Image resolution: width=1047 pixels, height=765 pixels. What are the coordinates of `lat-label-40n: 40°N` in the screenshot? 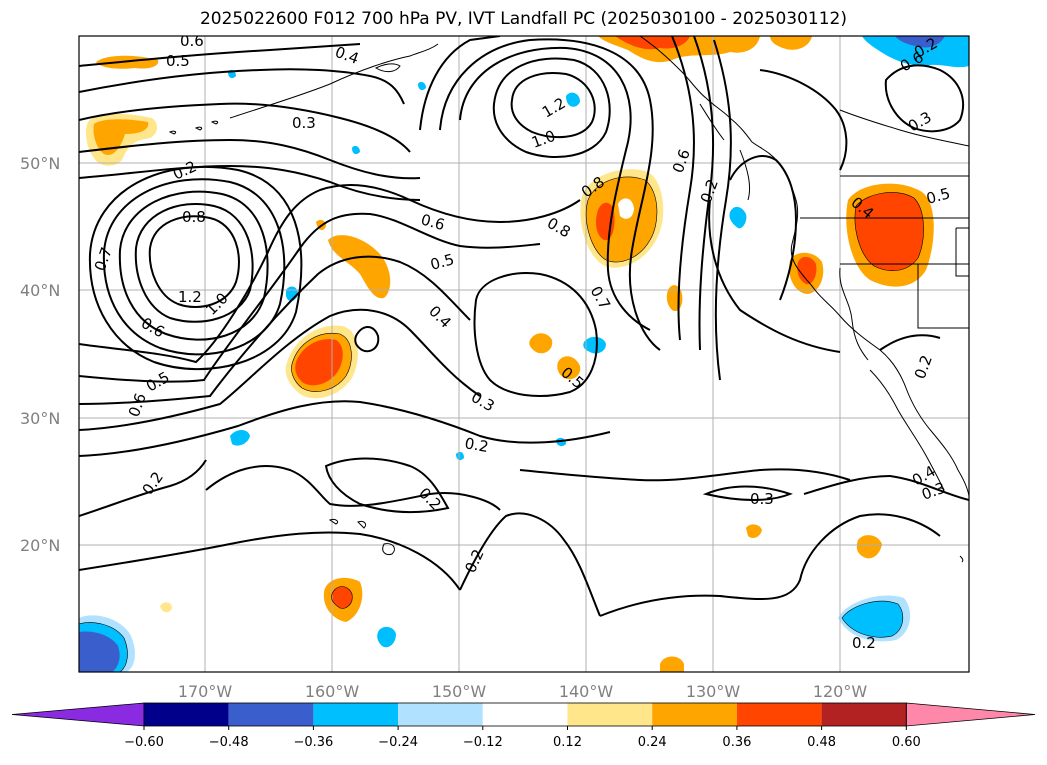 It's located at (40, 290).